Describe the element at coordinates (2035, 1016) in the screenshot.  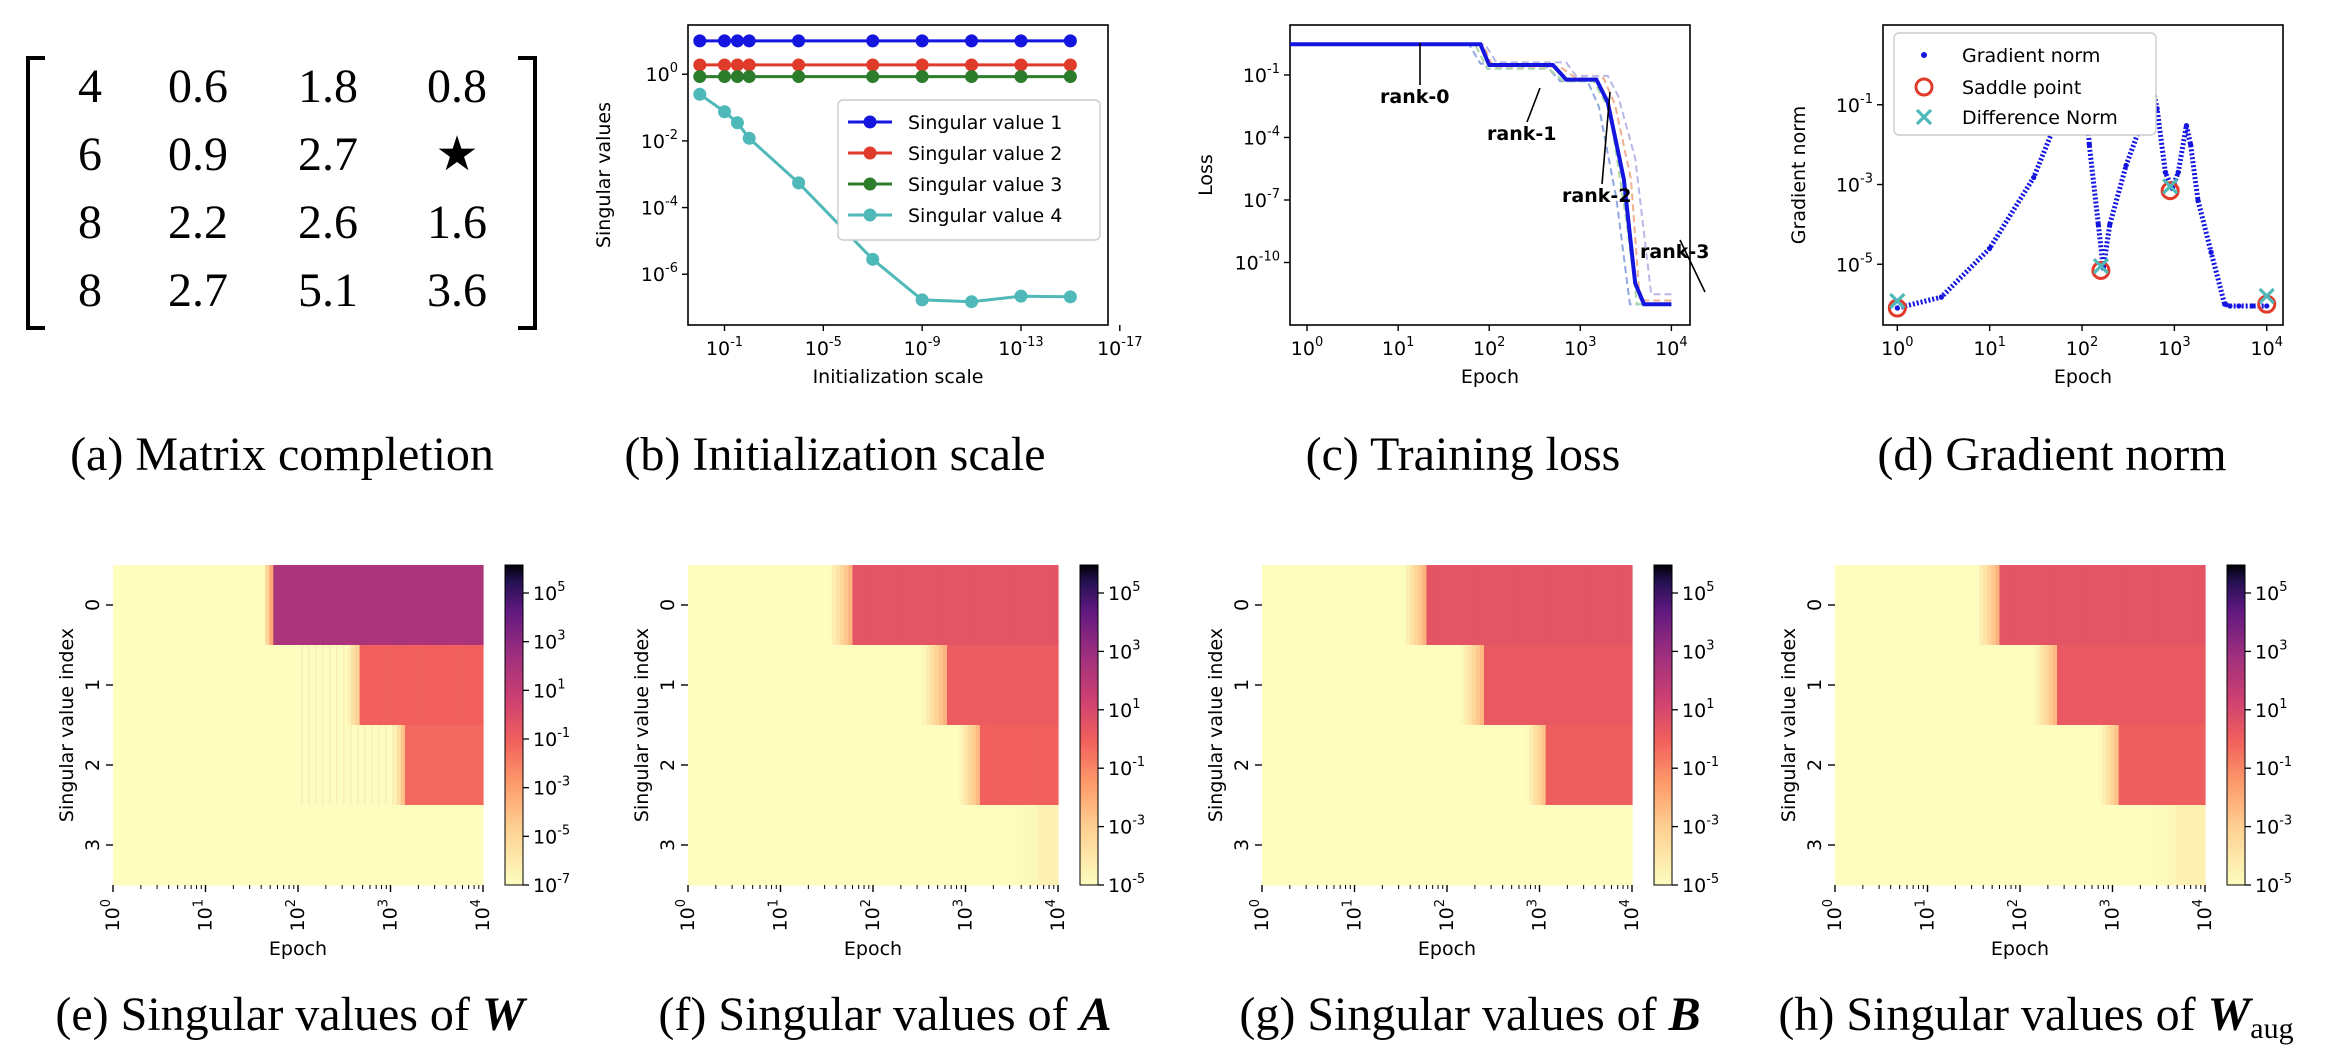
I see `caption-h: (h) Singular values of Waug` at that location.